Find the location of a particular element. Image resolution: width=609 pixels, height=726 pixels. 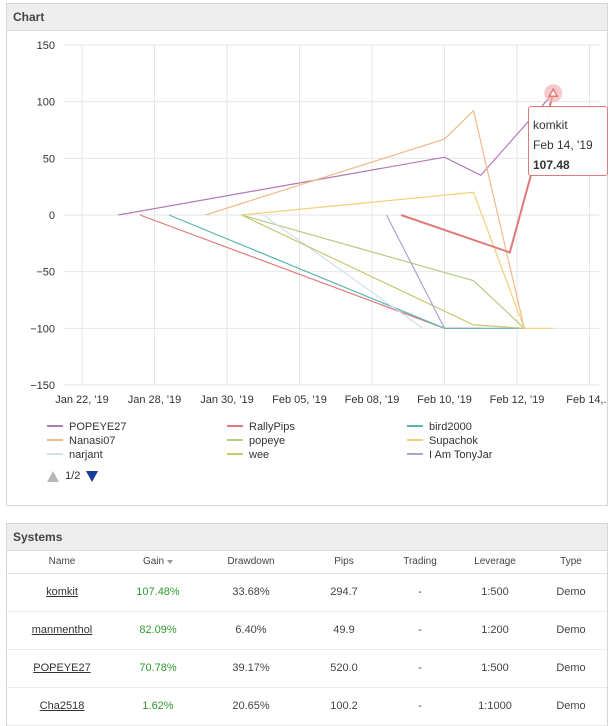

y-tick-label: 150 is located at coordinates (46, 46).